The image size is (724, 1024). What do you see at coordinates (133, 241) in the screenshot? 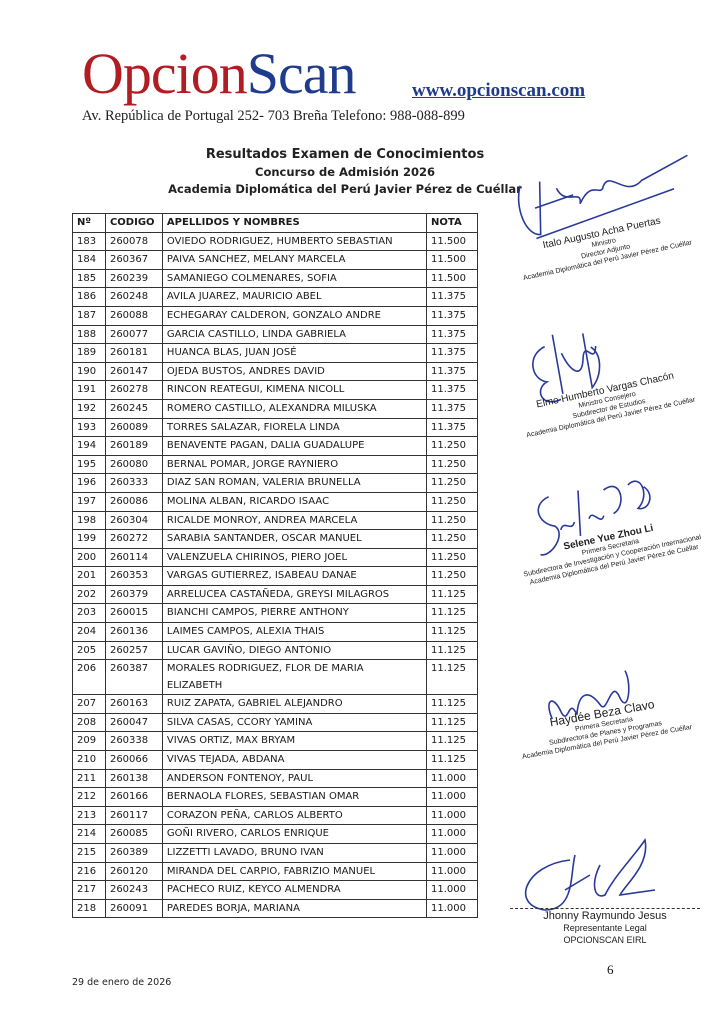
I see `row-code: 260078` at bounding box center [133, 241].